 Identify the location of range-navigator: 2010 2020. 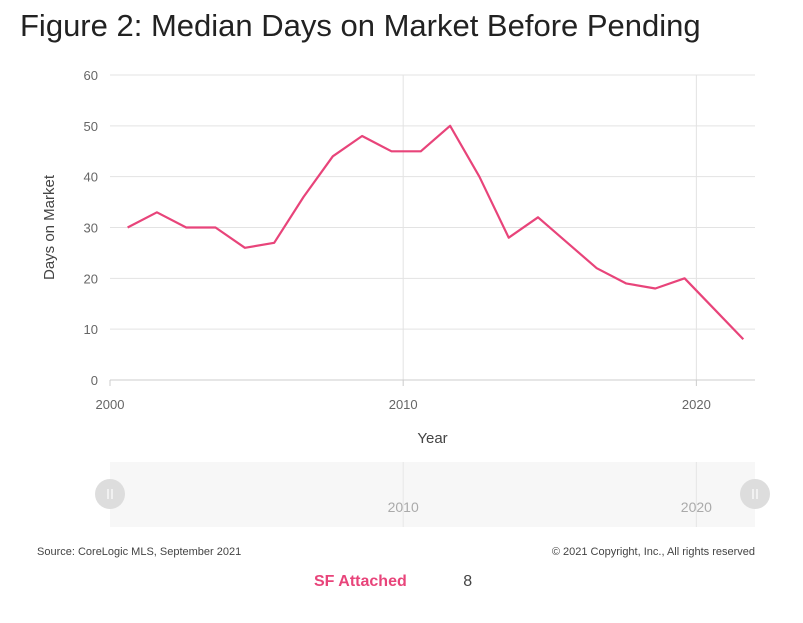
(432, 494).